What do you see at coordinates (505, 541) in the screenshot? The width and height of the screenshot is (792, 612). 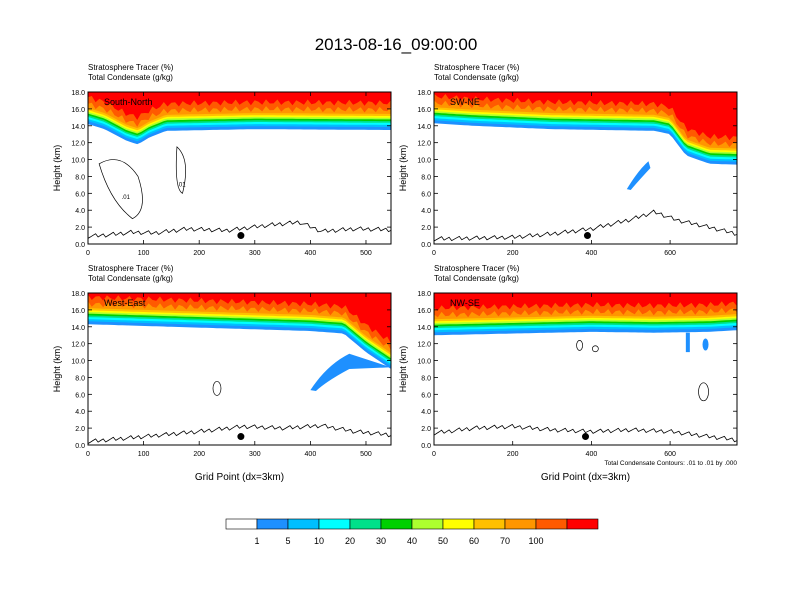 I see `colorbar-label: 70` at bounding box center [505, 541].